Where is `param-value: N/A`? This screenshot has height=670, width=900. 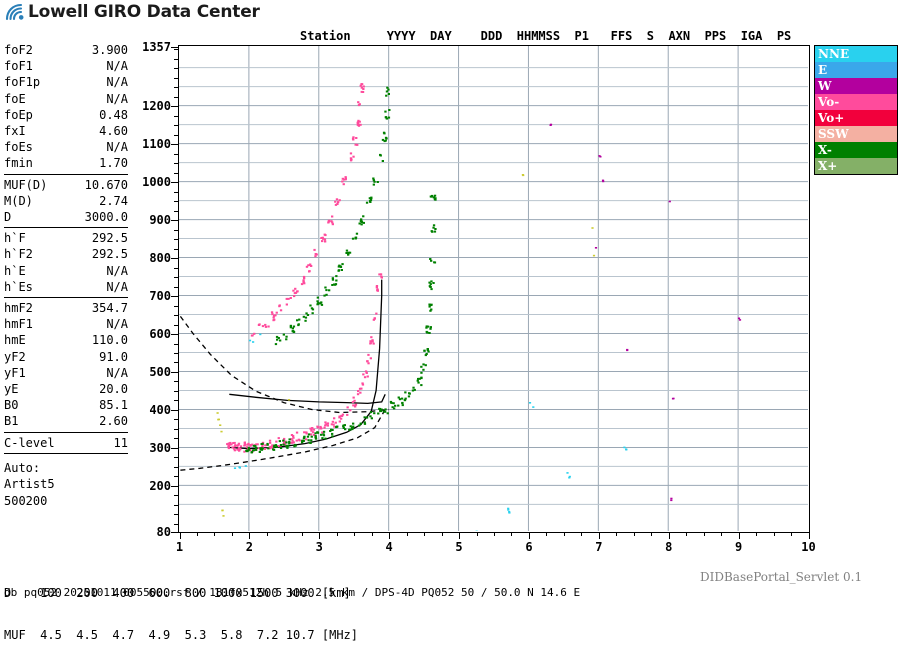 param-value: N/A is located at coordinates (117, 66).